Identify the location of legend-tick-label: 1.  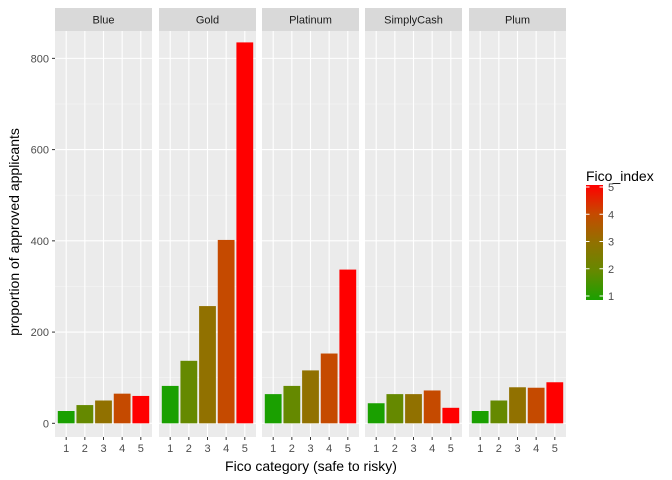
(611, 297).